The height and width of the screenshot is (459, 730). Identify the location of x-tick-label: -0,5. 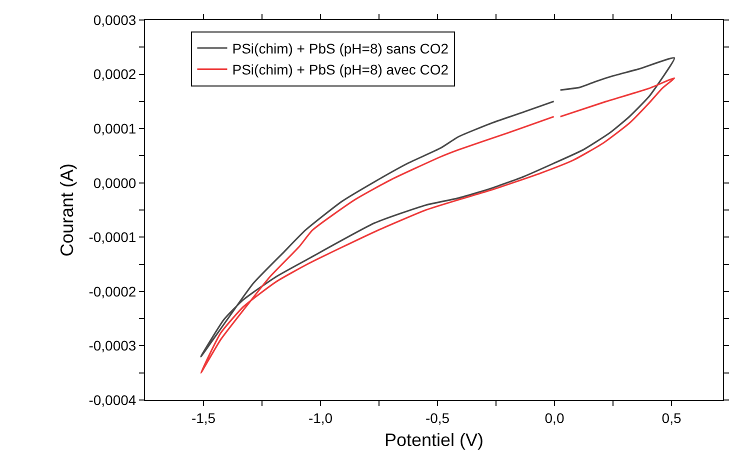
(437, 418).